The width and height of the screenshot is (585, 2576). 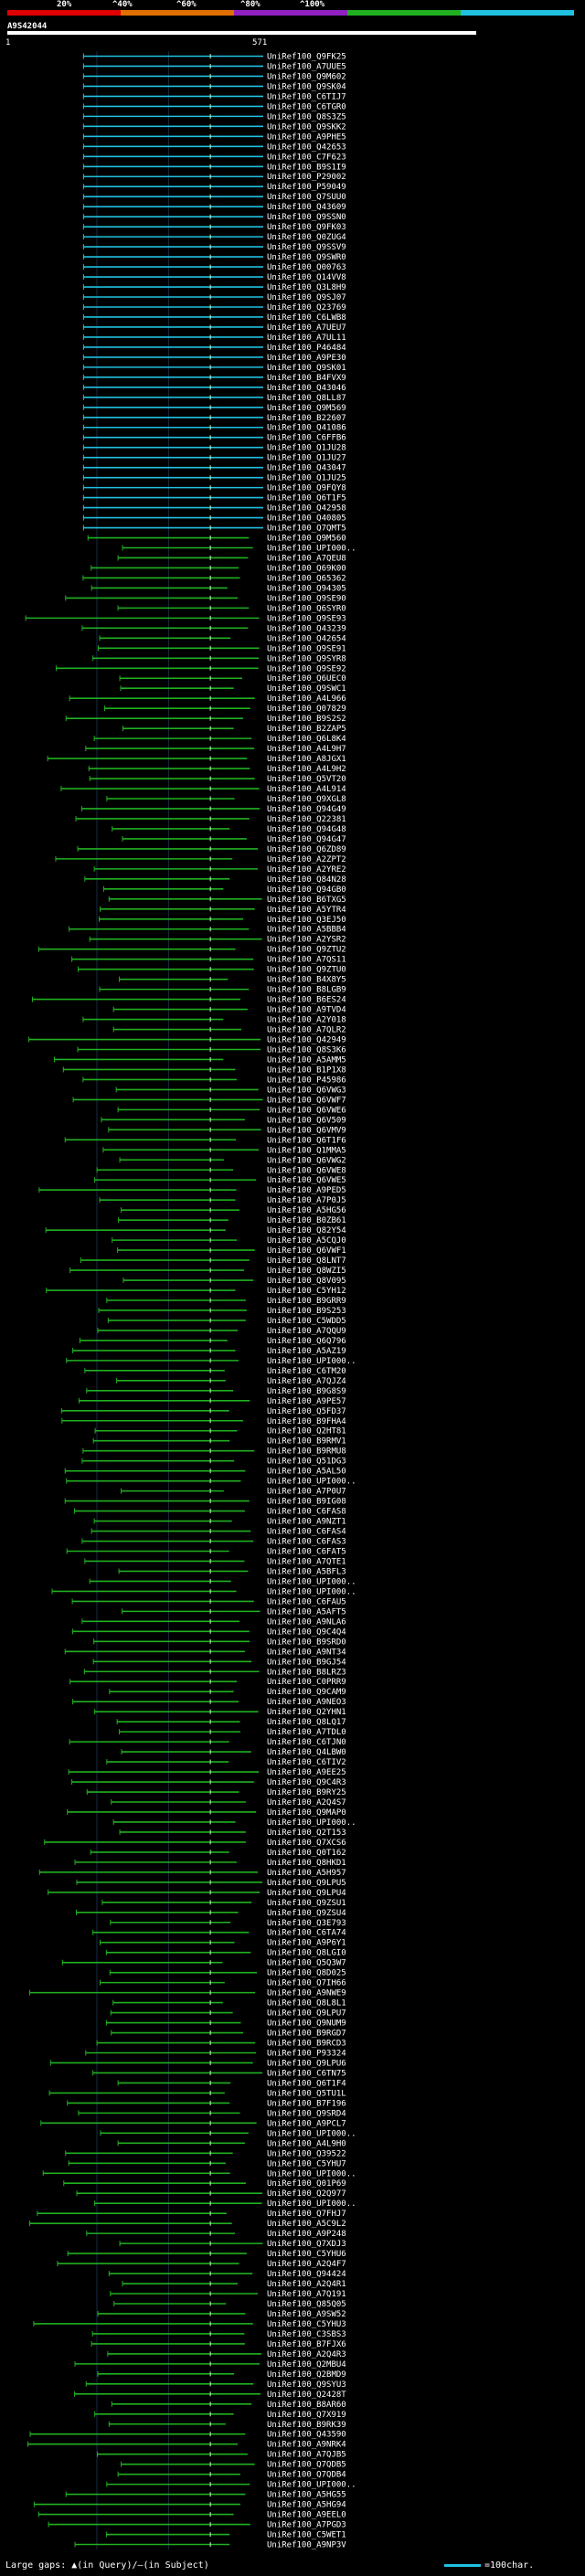 I want to click on hit-label: UniRef100_P29002, so click(x=307, y=177).